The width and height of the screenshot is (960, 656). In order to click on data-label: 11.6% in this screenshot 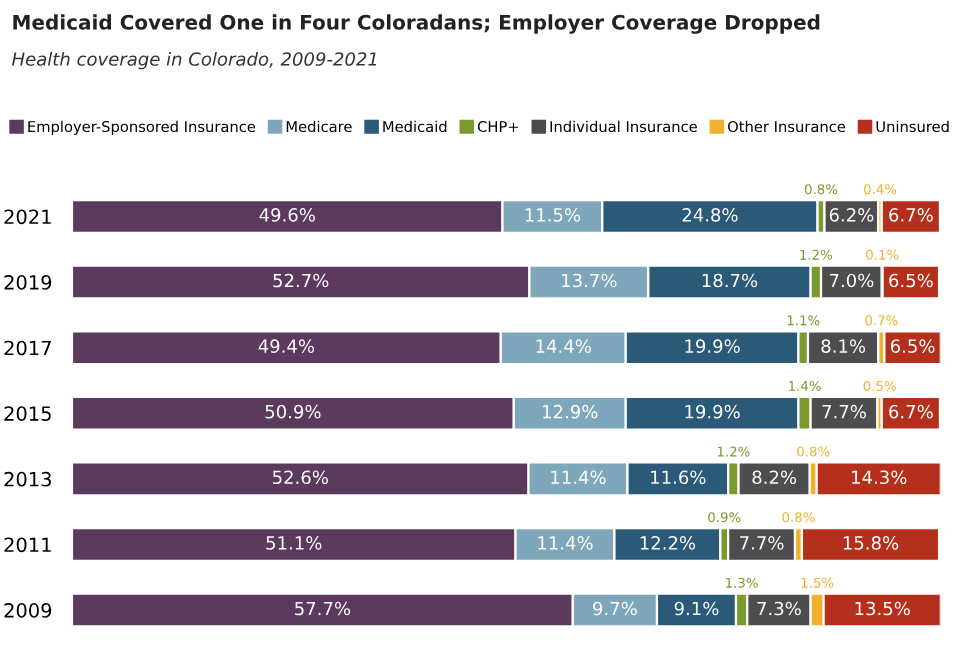, I will do `click(678, 477)`.